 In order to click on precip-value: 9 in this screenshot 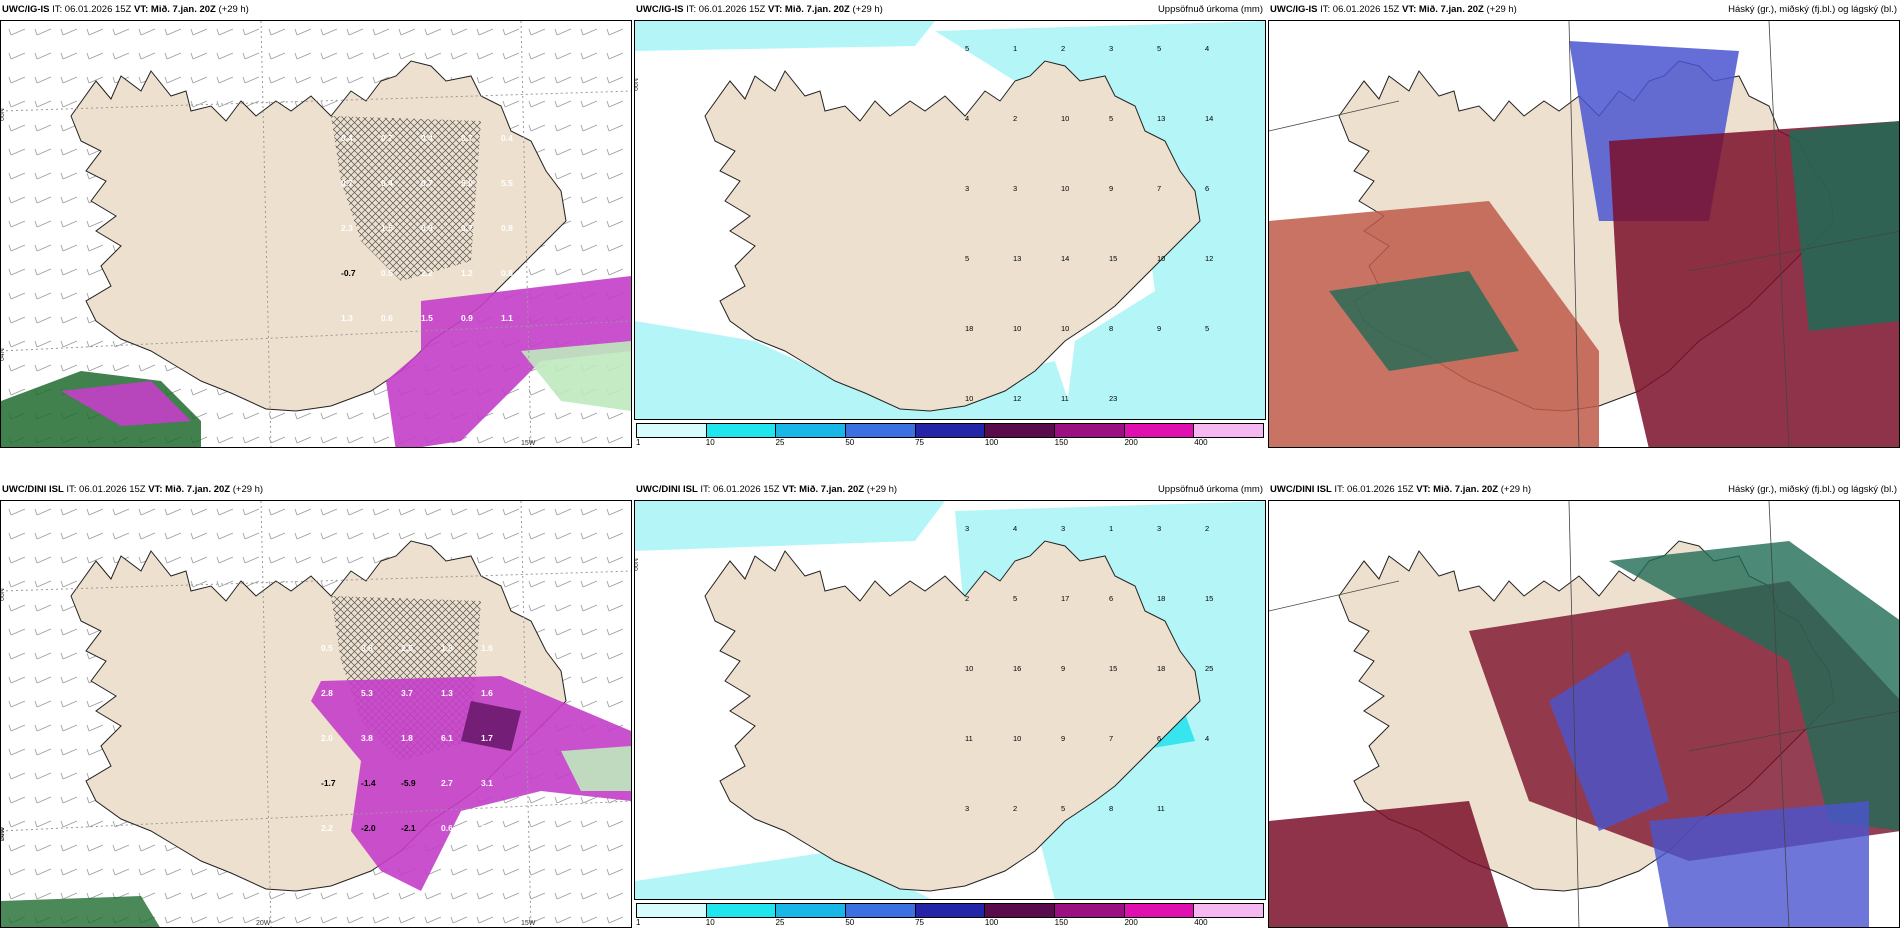, I will do `click(1063, 738)`.